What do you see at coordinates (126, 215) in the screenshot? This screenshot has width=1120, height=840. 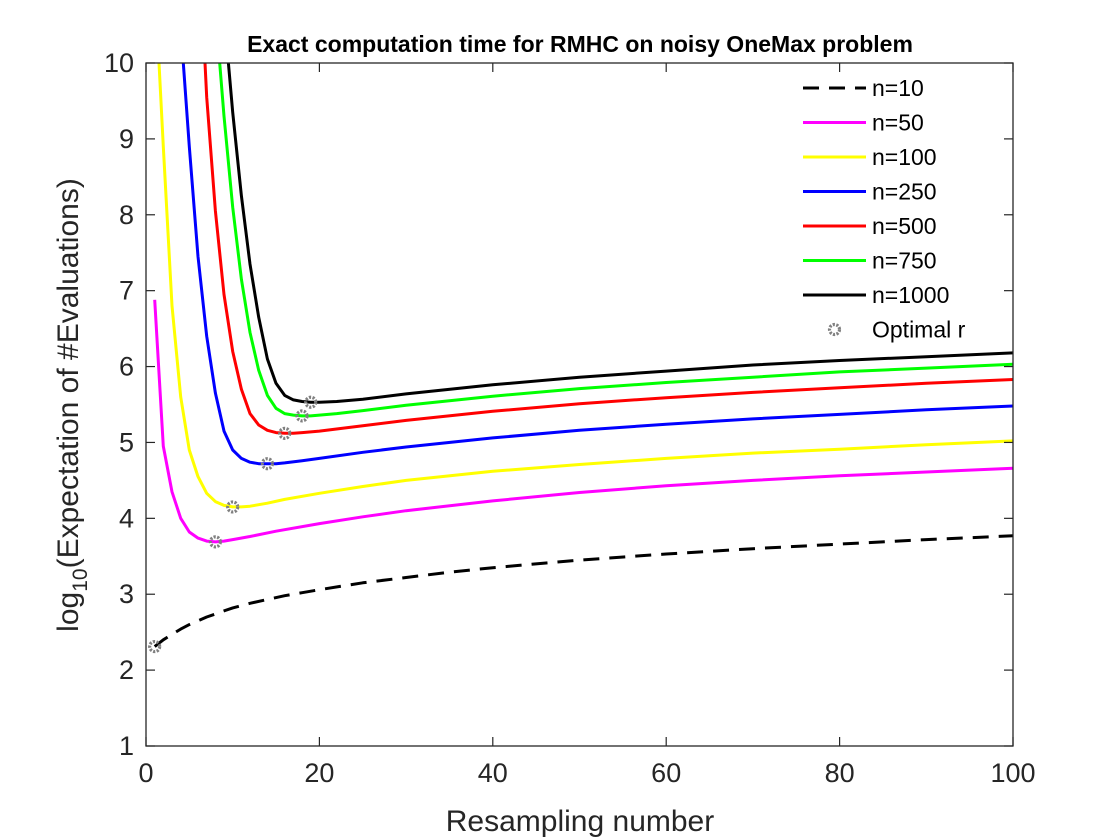 I see `y-tick-label: 8` at bounding box center [126, 215].